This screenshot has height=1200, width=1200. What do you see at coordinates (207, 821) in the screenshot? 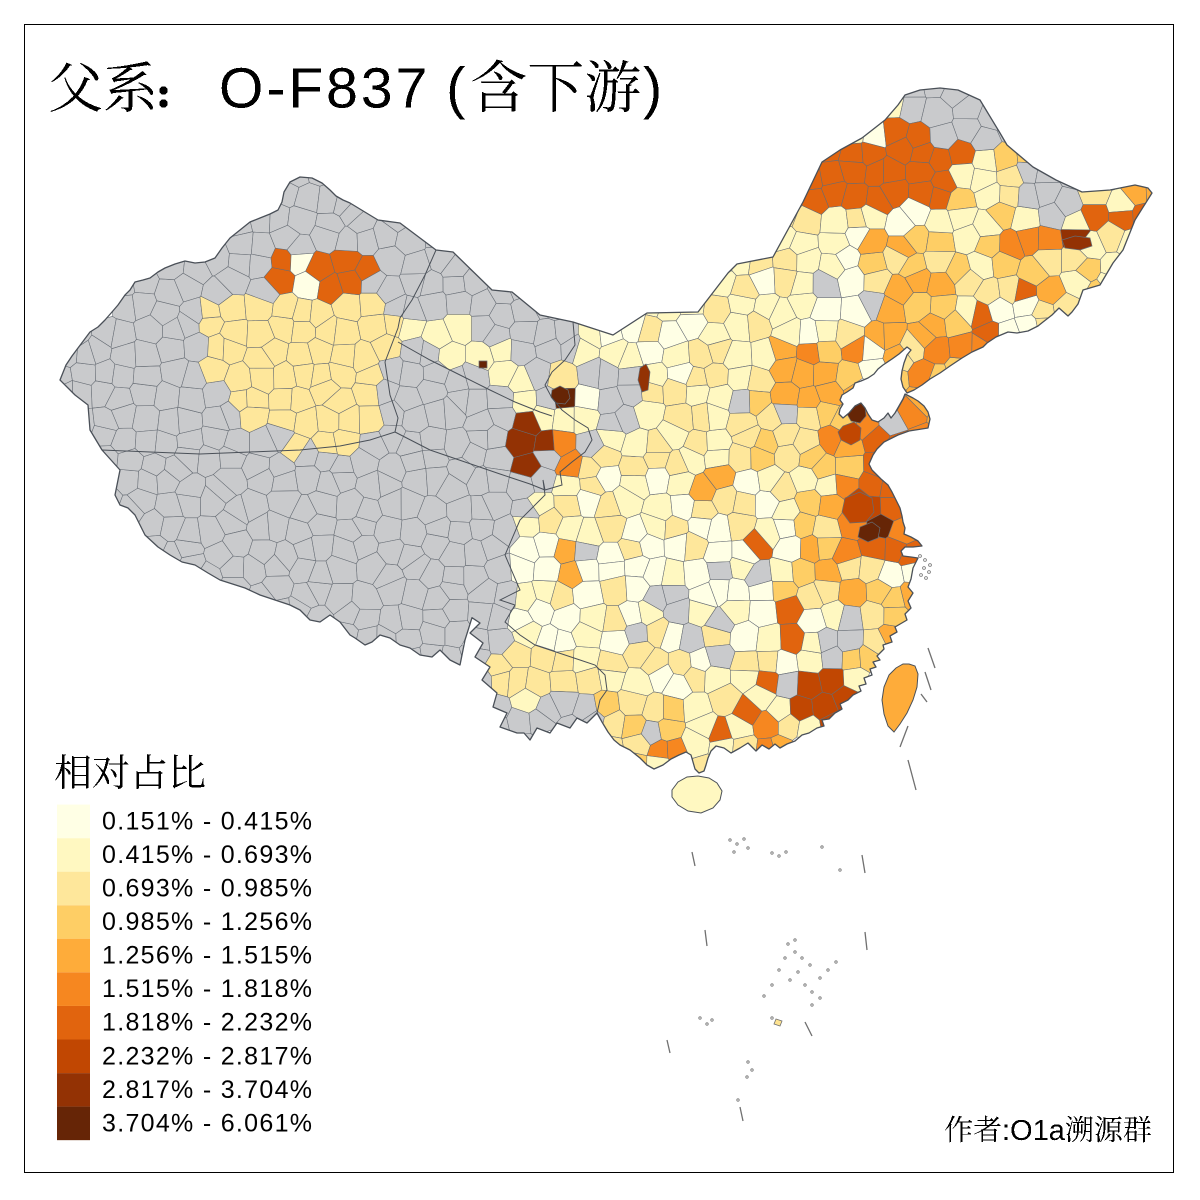
I see `svg-text: 0.151% - 0.415%` at bounding box center [207, 821].